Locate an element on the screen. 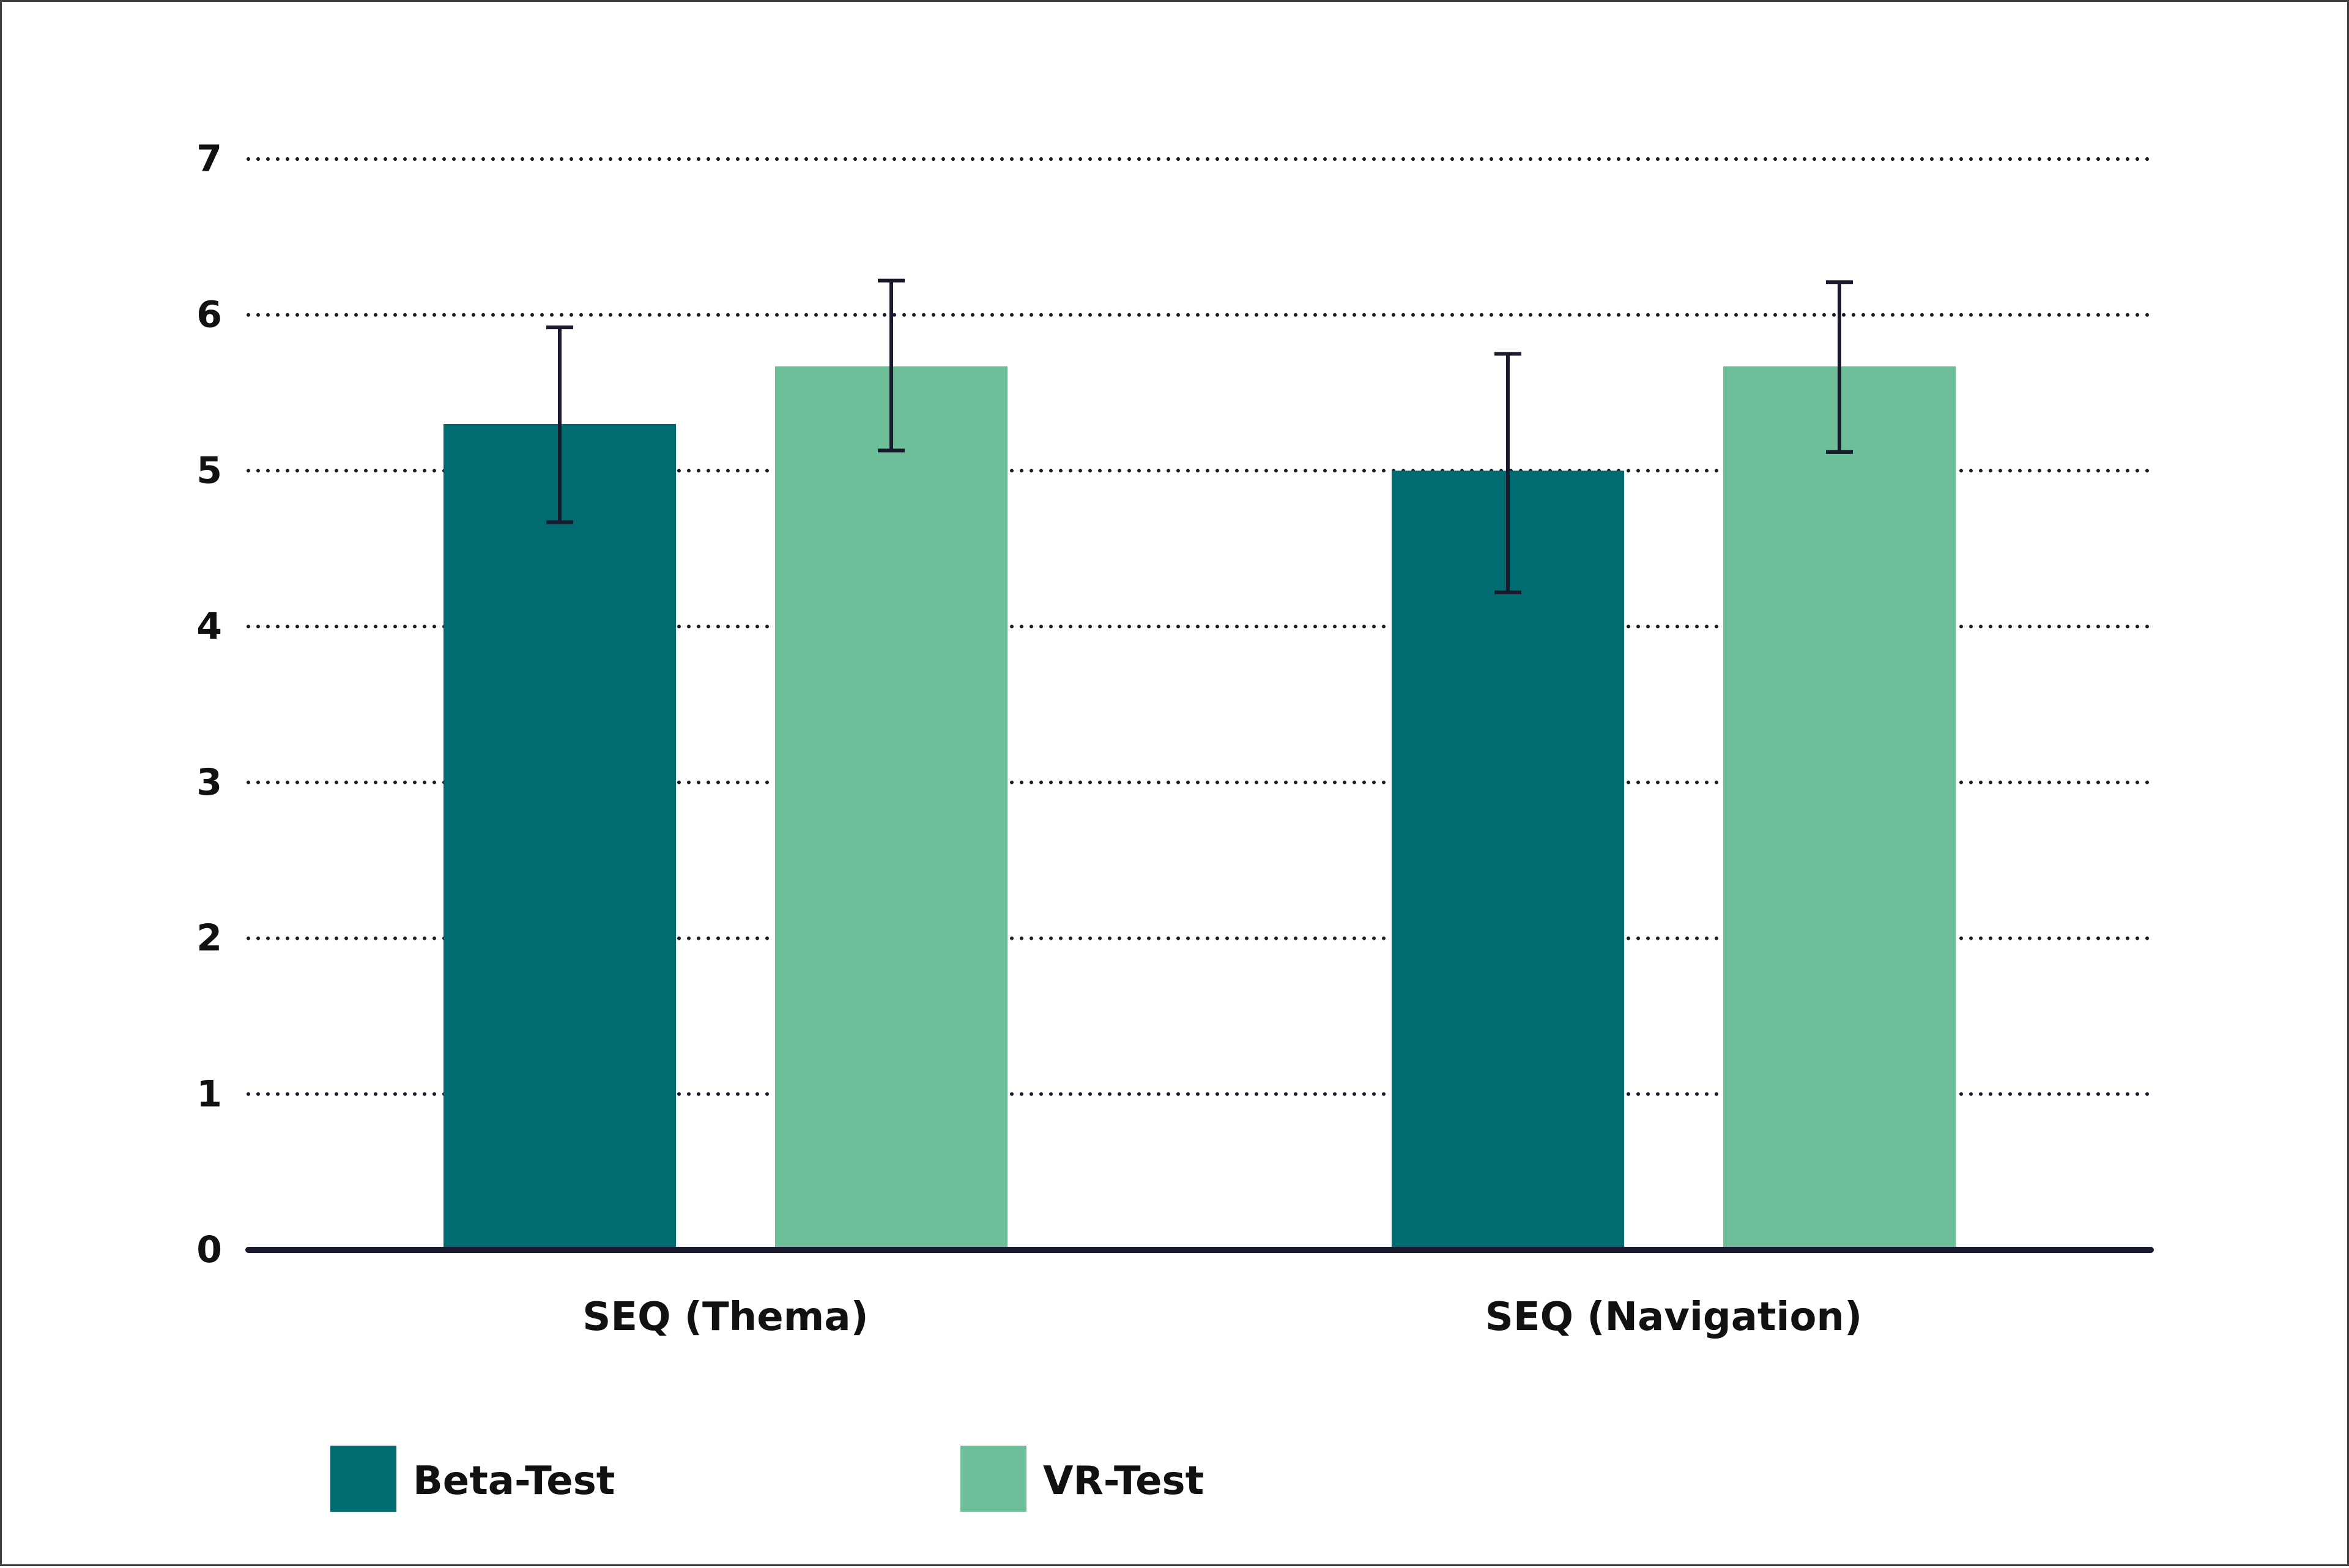 The width and height of the screenshot is (2349, 1568). y-tick-label: 3 is located at coordinates (209, 782).